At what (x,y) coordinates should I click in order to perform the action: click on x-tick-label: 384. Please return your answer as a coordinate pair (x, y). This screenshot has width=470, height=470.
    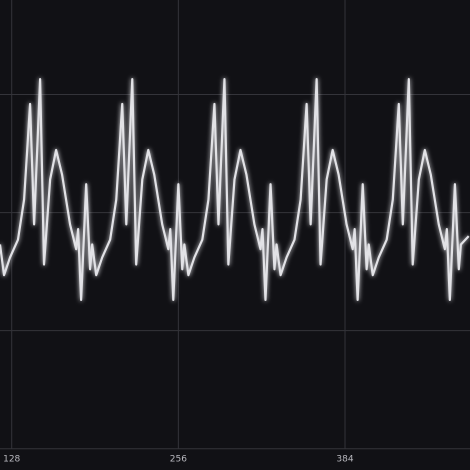
    Looking at the image, I should click on (344, 460).